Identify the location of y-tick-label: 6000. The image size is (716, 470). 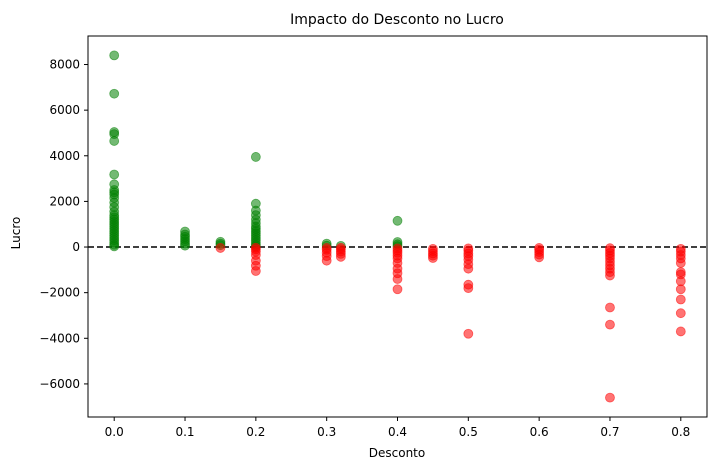
(64, 110).